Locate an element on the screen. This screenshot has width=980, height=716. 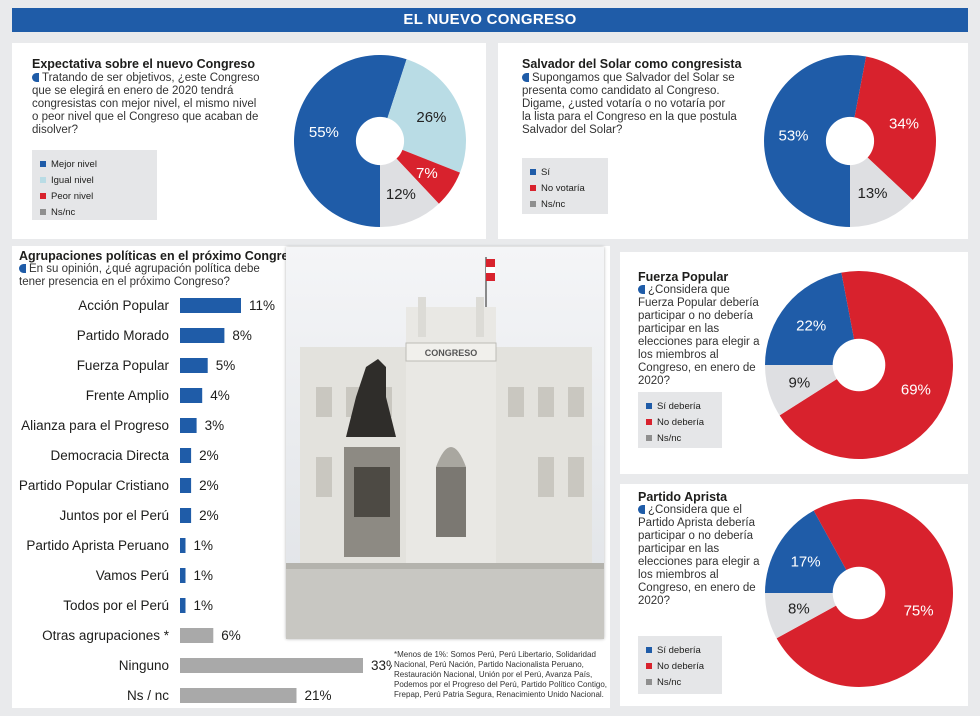
legend-label: Igual nivel is located at coordinates (72, 180).